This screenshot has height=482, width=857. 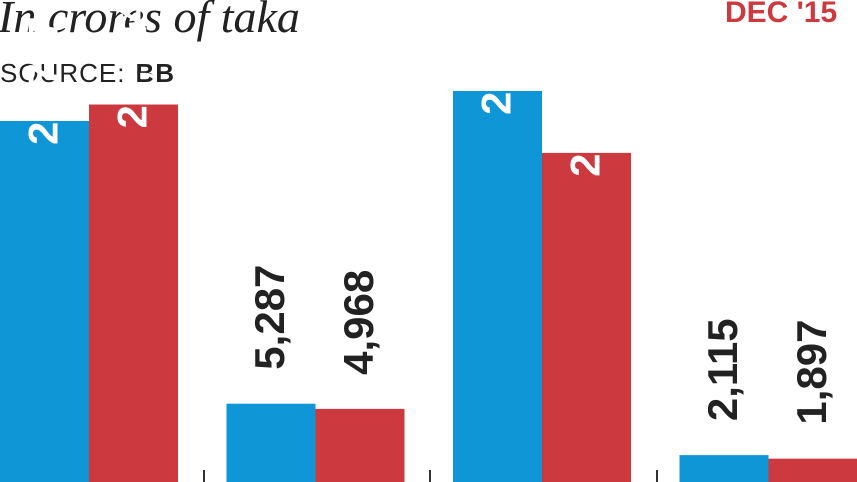 I want to click on separators, so click(x=430, y=476).